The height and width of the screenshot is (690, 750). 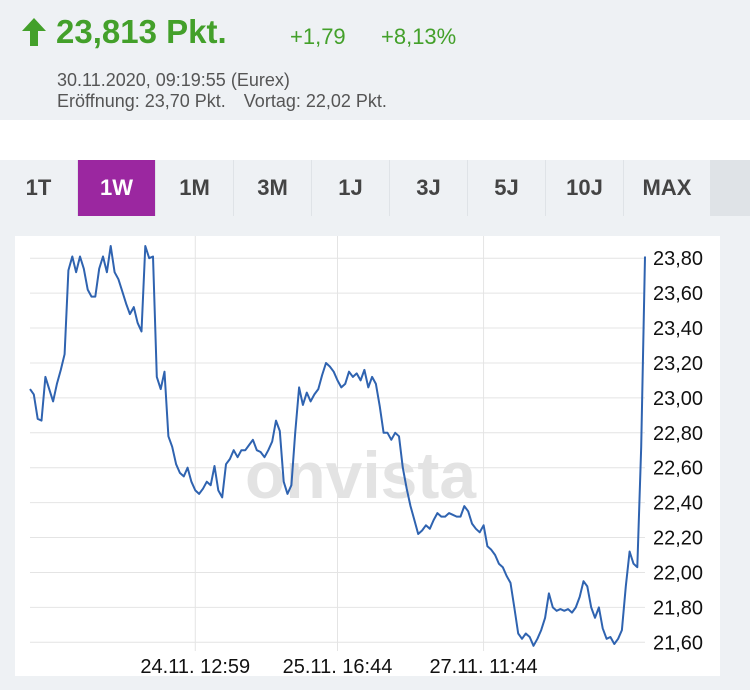 I want to click on quote-timestamp: 30.11.2020, 09:19:55 (Eurex), so click(x=173, y=80).